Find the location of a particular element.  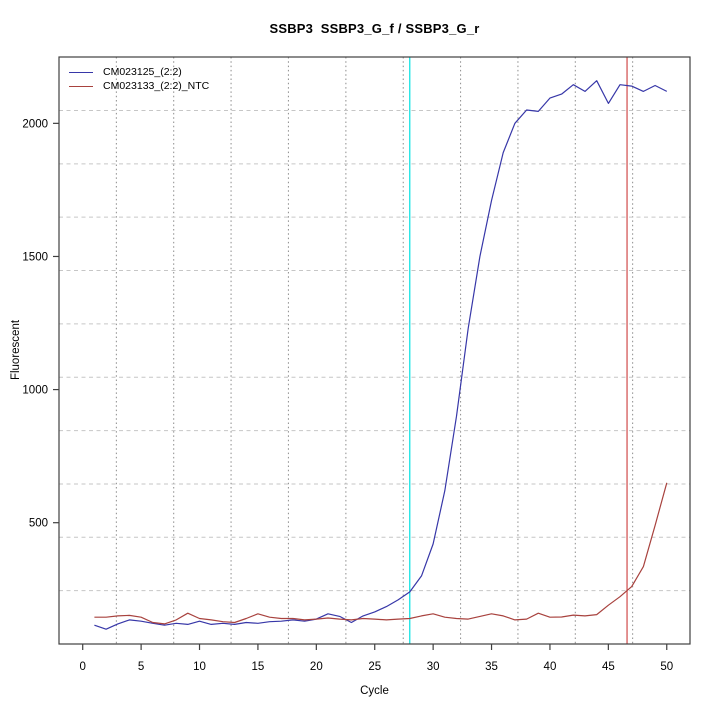

x-tick-label: 40 is located at coordinates (550, 667).